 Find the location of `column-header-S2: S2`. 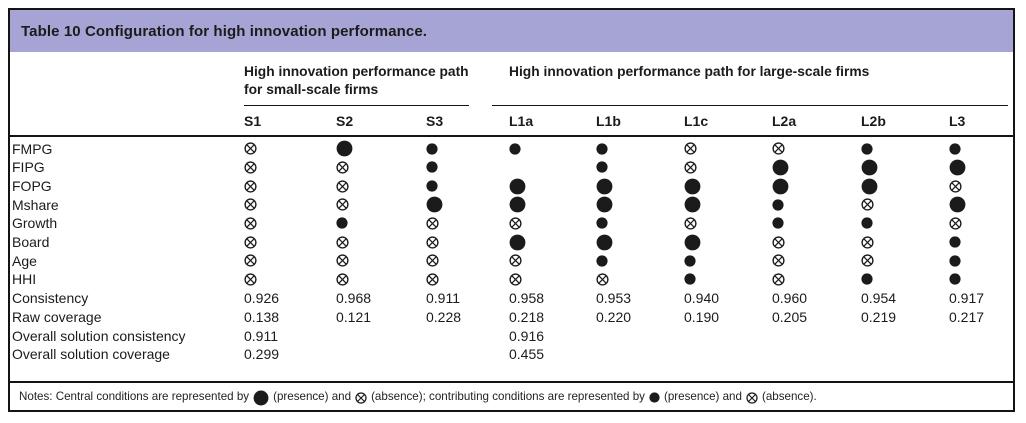

column-header-S2: S2 is located at coordinates (345, 121).